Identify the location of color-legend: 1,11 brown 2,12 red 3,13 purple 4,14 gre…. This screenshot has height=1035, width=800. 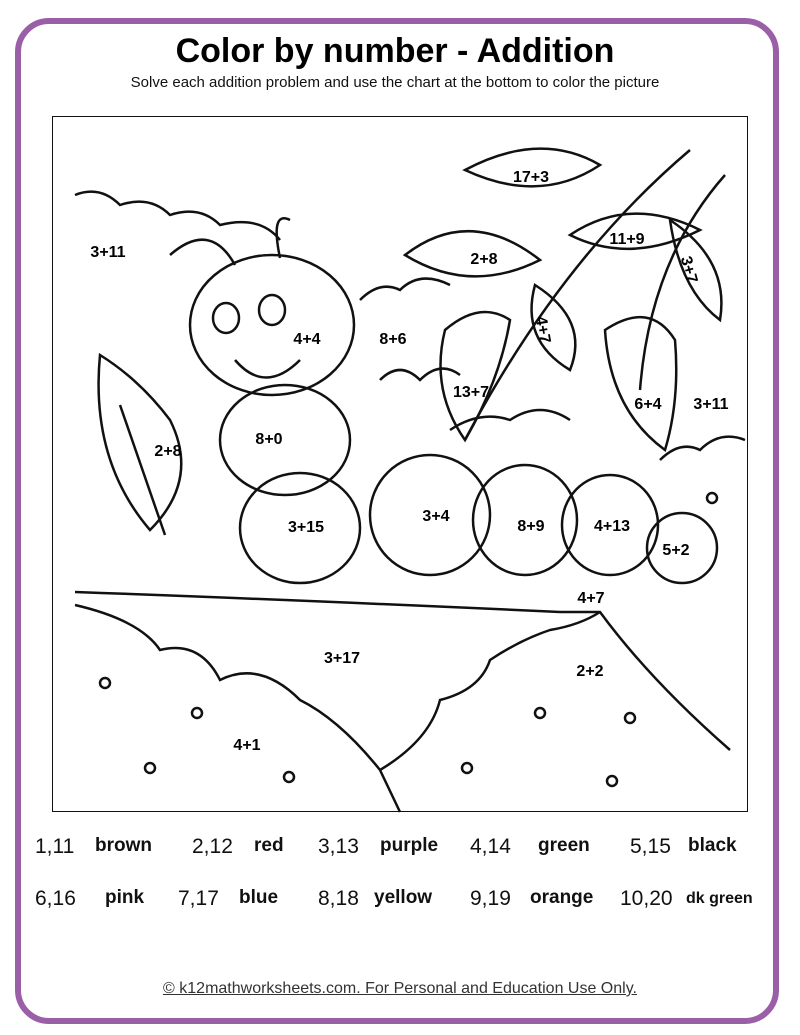
(400, 887).